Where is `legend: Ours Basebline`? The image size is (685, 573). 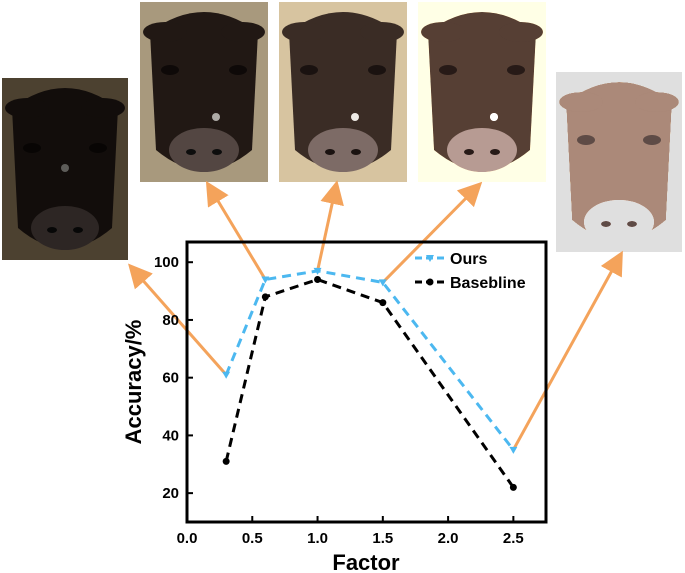 legend: Ours Basebline is located at coordinates (470, 271).